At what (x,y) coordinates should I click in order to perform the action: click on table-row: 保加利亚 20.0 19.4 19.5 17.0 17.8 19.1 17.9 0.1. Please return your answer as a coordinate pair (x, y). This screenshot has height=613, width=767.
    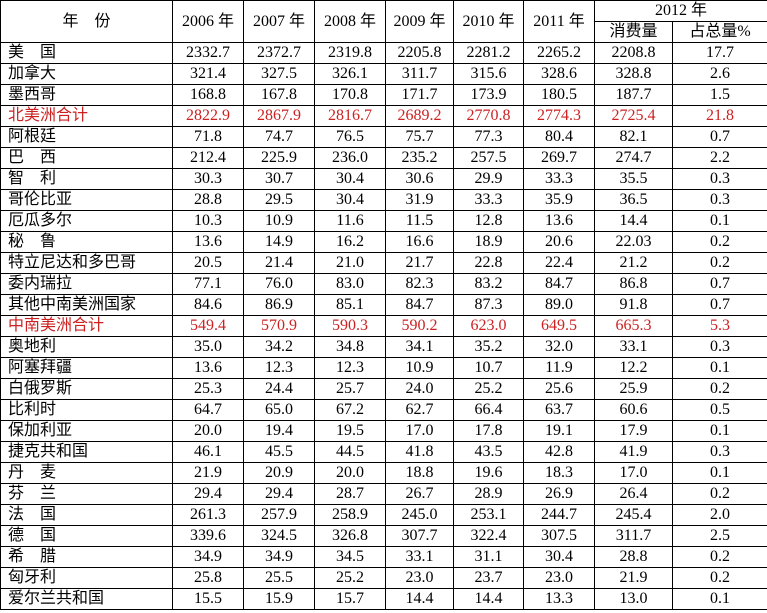
    Looking at the image, I should click on (383, 431).